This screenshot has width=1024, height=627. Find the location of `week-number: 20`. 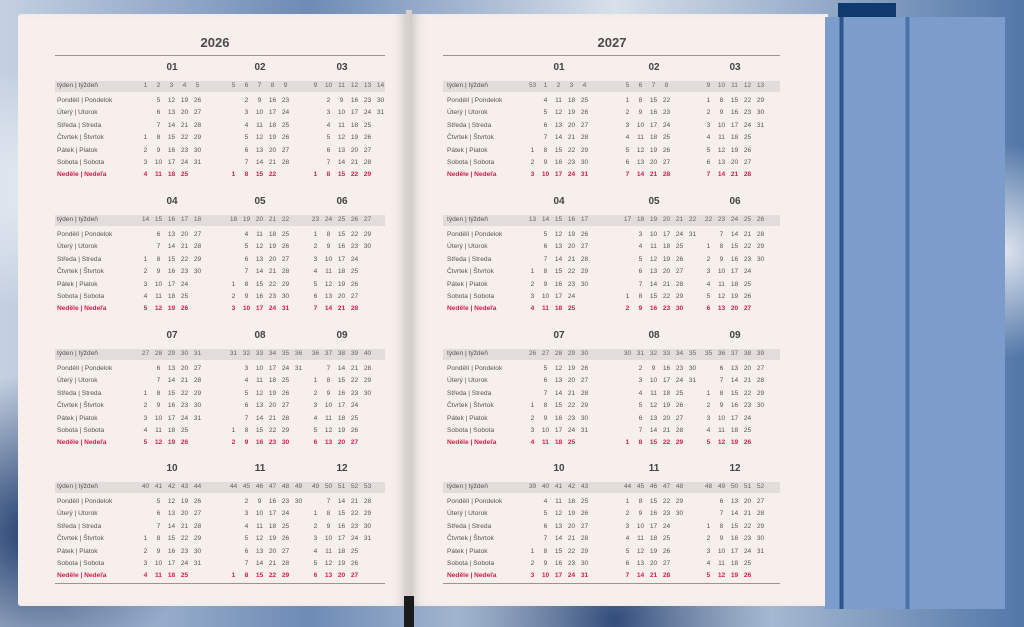

week-number: 20 is located at coordinates (666, 219).